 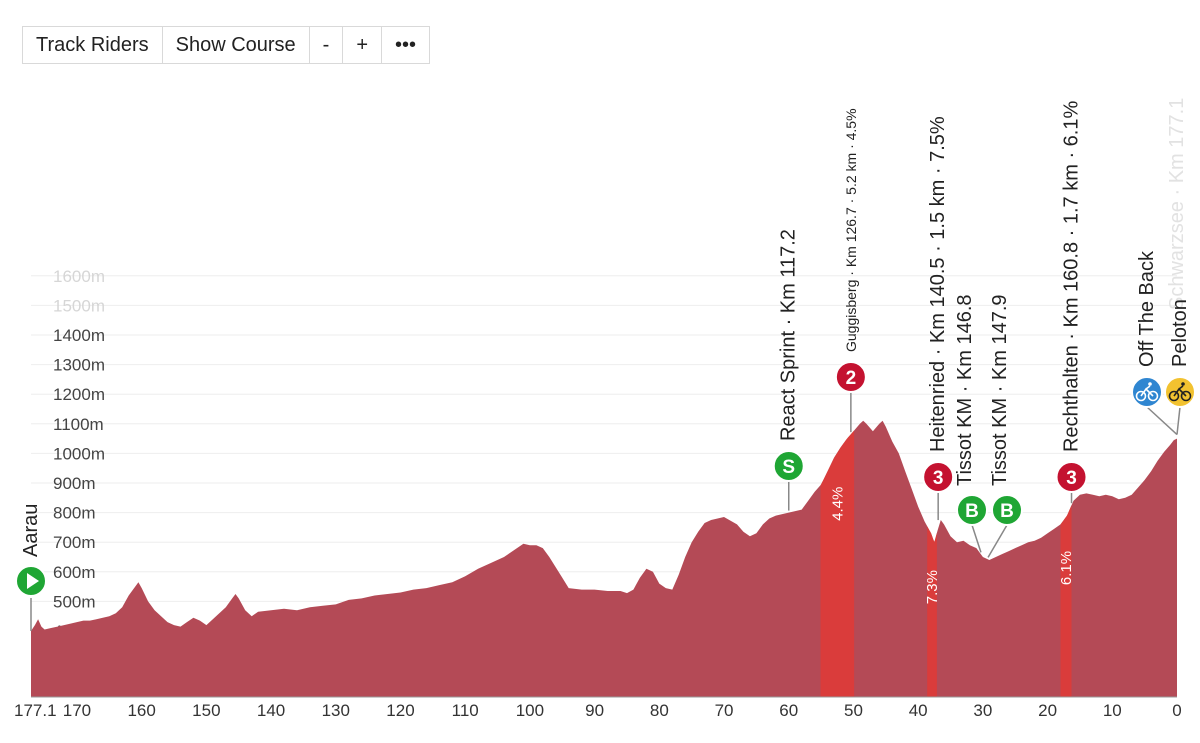 What do you see at coordinates (594, 710) in the screenshot?
I see `x-tick-label: 90` at bounding box center [594, 710].